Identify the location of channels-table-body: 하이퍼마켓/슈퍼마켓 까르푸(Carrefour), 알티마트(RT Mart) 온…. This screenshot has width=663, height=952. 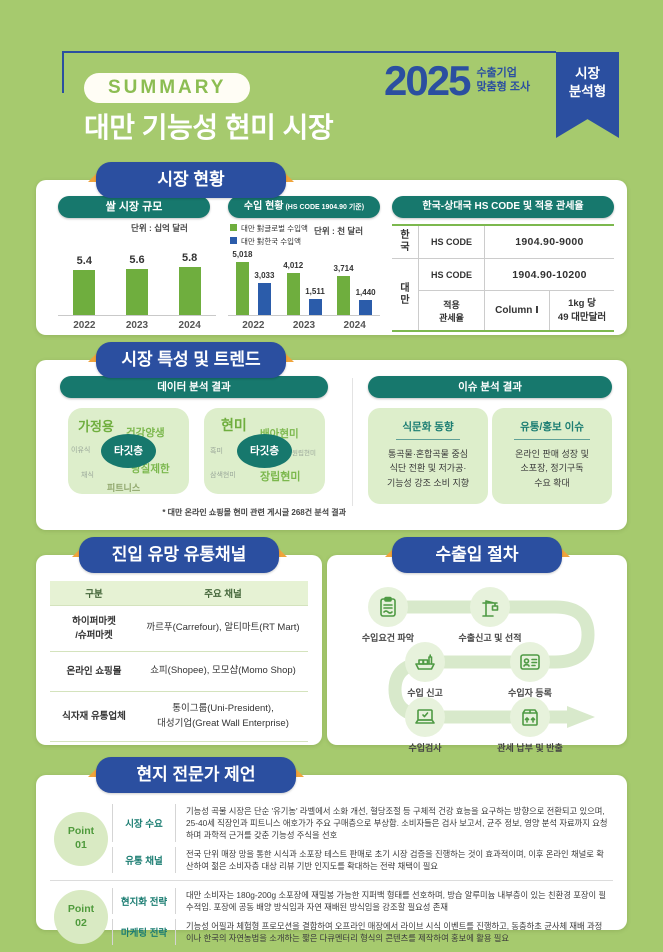
(179, 673).